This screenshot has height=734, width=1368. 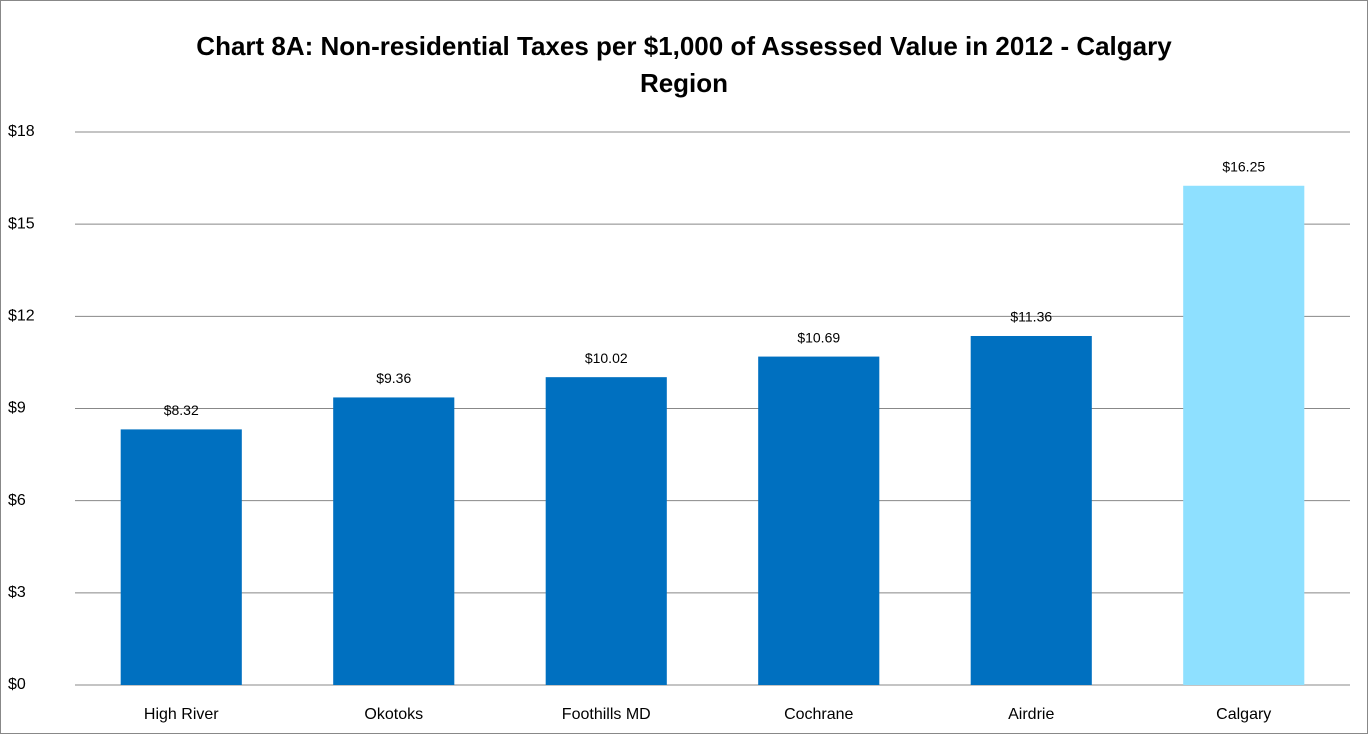 I want to click on data-label: $11.36, so click(x=1031, y=317).